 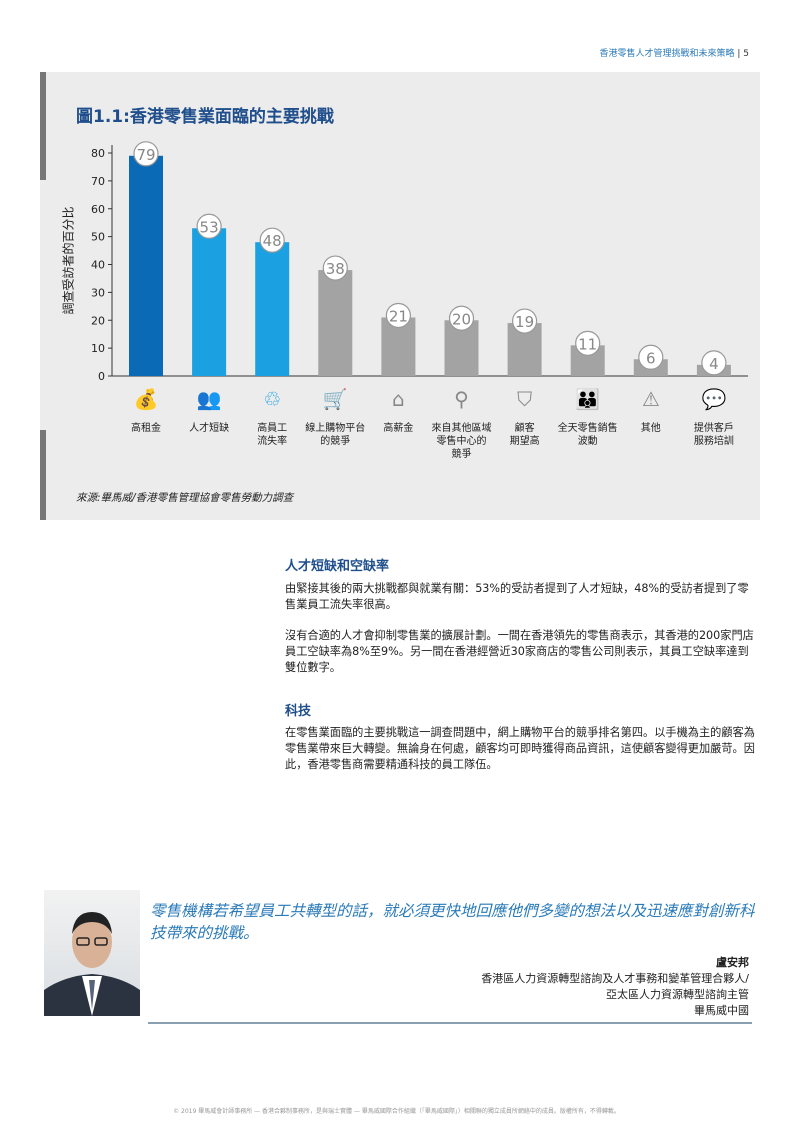 What do you see at coordinates (732, 962) in the screenshot?
I see `person-name: 盧安邦` at bounding box center [732, 962].